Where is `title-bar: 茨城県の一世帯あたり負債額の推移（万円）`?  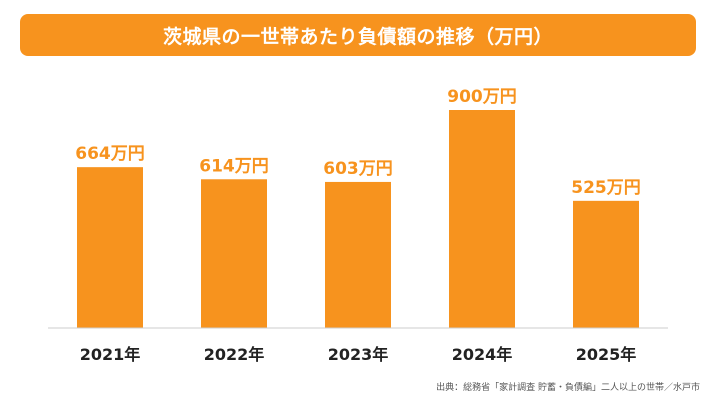
title-bar: 茨城県の一世帯あたり負債額の推移（万円） is located at coordinates (358, 35).